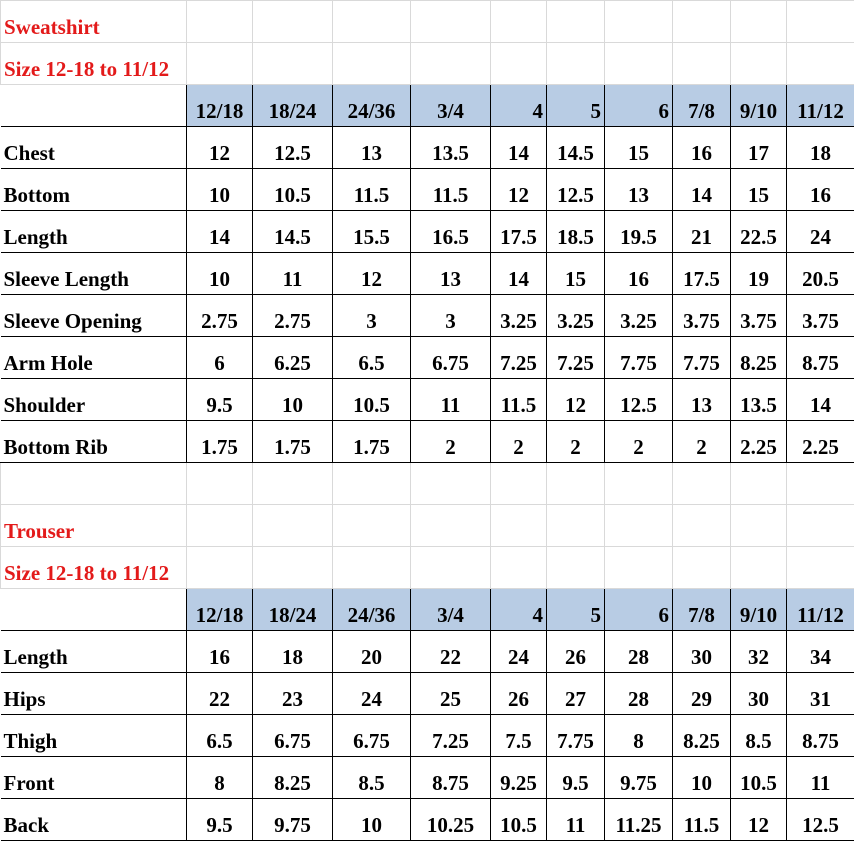 This screenshot has width=854, height=841. I want to click on measurement-value: 7.25, so click(451, 736).